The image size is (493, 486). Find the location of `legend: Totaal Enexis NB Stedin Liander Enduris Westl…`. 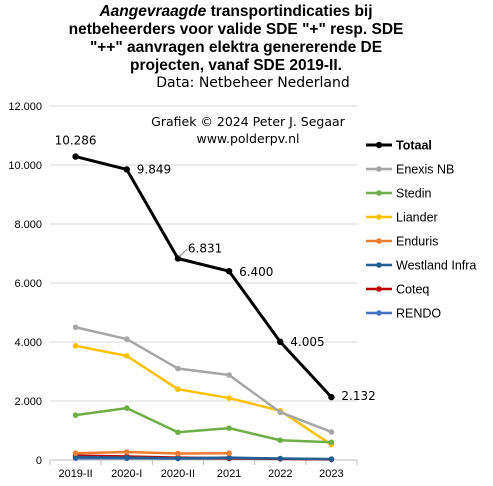

legend: Totaal Enexis NB Stedin Liander Enduris Westl… is located at coordinates (421, 230).